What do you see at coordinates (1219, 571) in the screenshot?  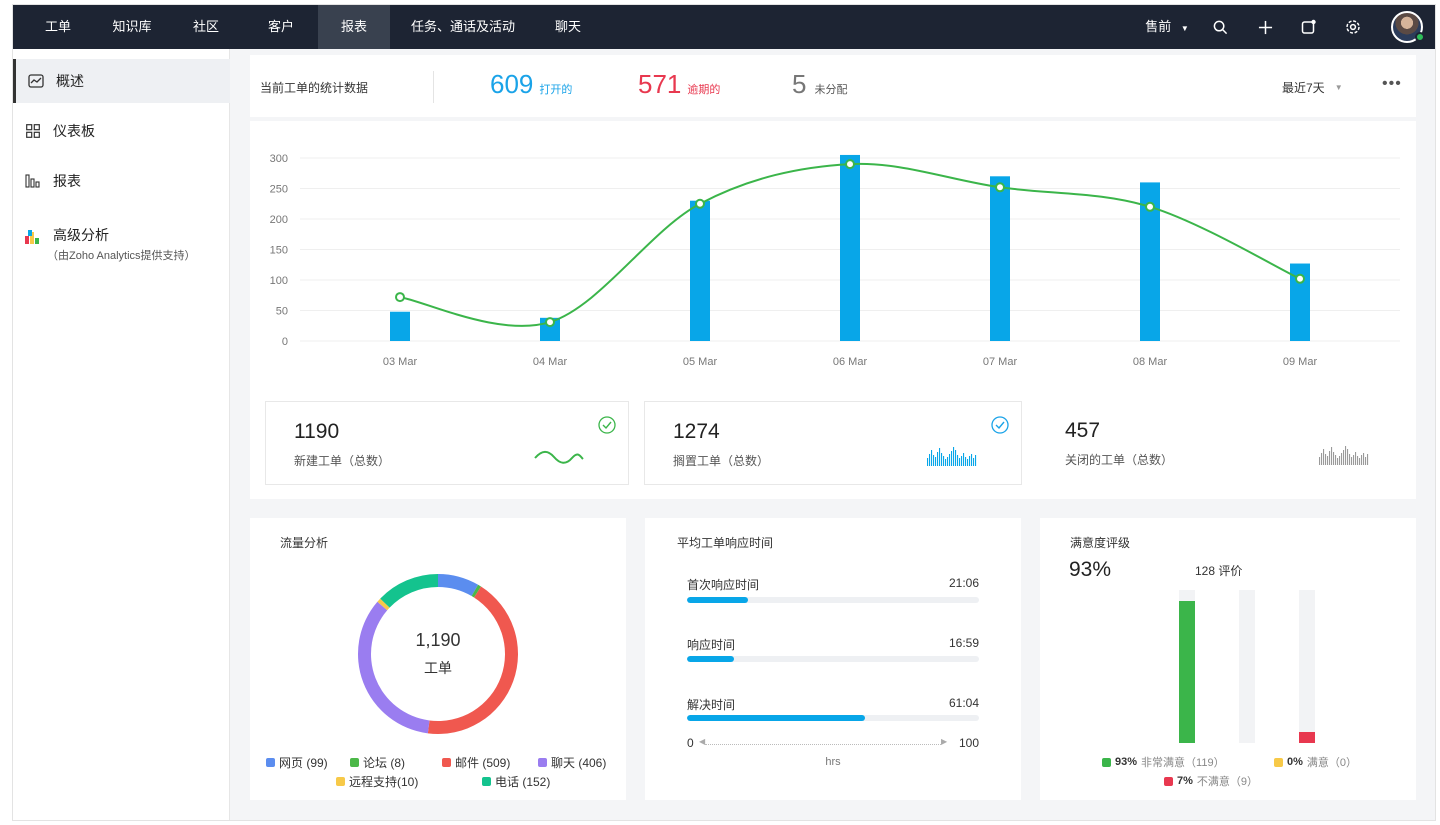 I see `ratings-count: 128 评价` at bounding box center [1219, 571].